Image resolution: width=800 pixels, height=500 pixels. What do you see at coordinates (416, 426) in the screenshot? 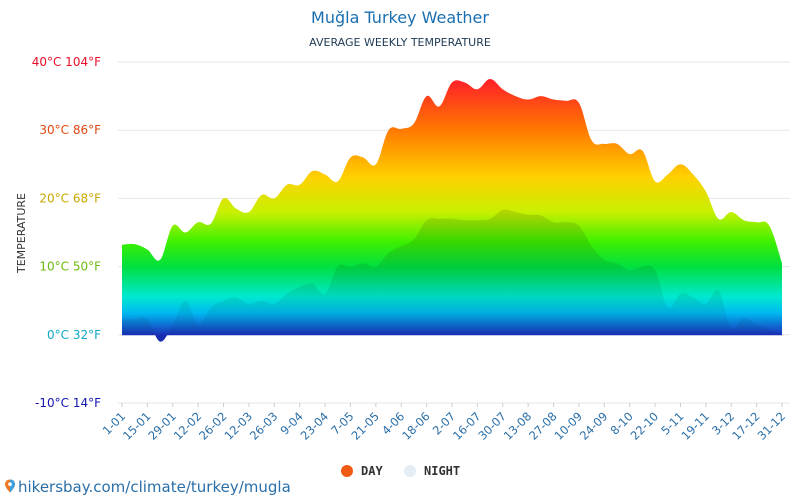
I see `x-tick-label: 18-06` at bounding box center [416, 426].